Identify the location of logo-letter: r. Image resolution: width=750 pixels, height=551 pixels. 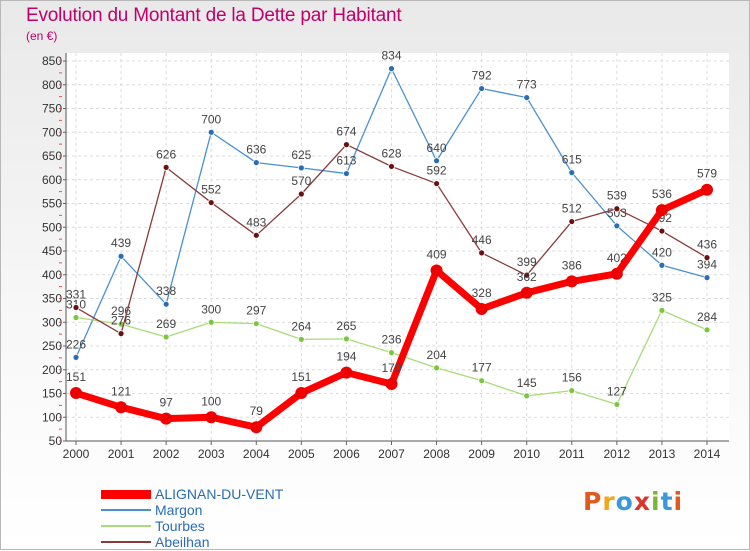
(609, 501).